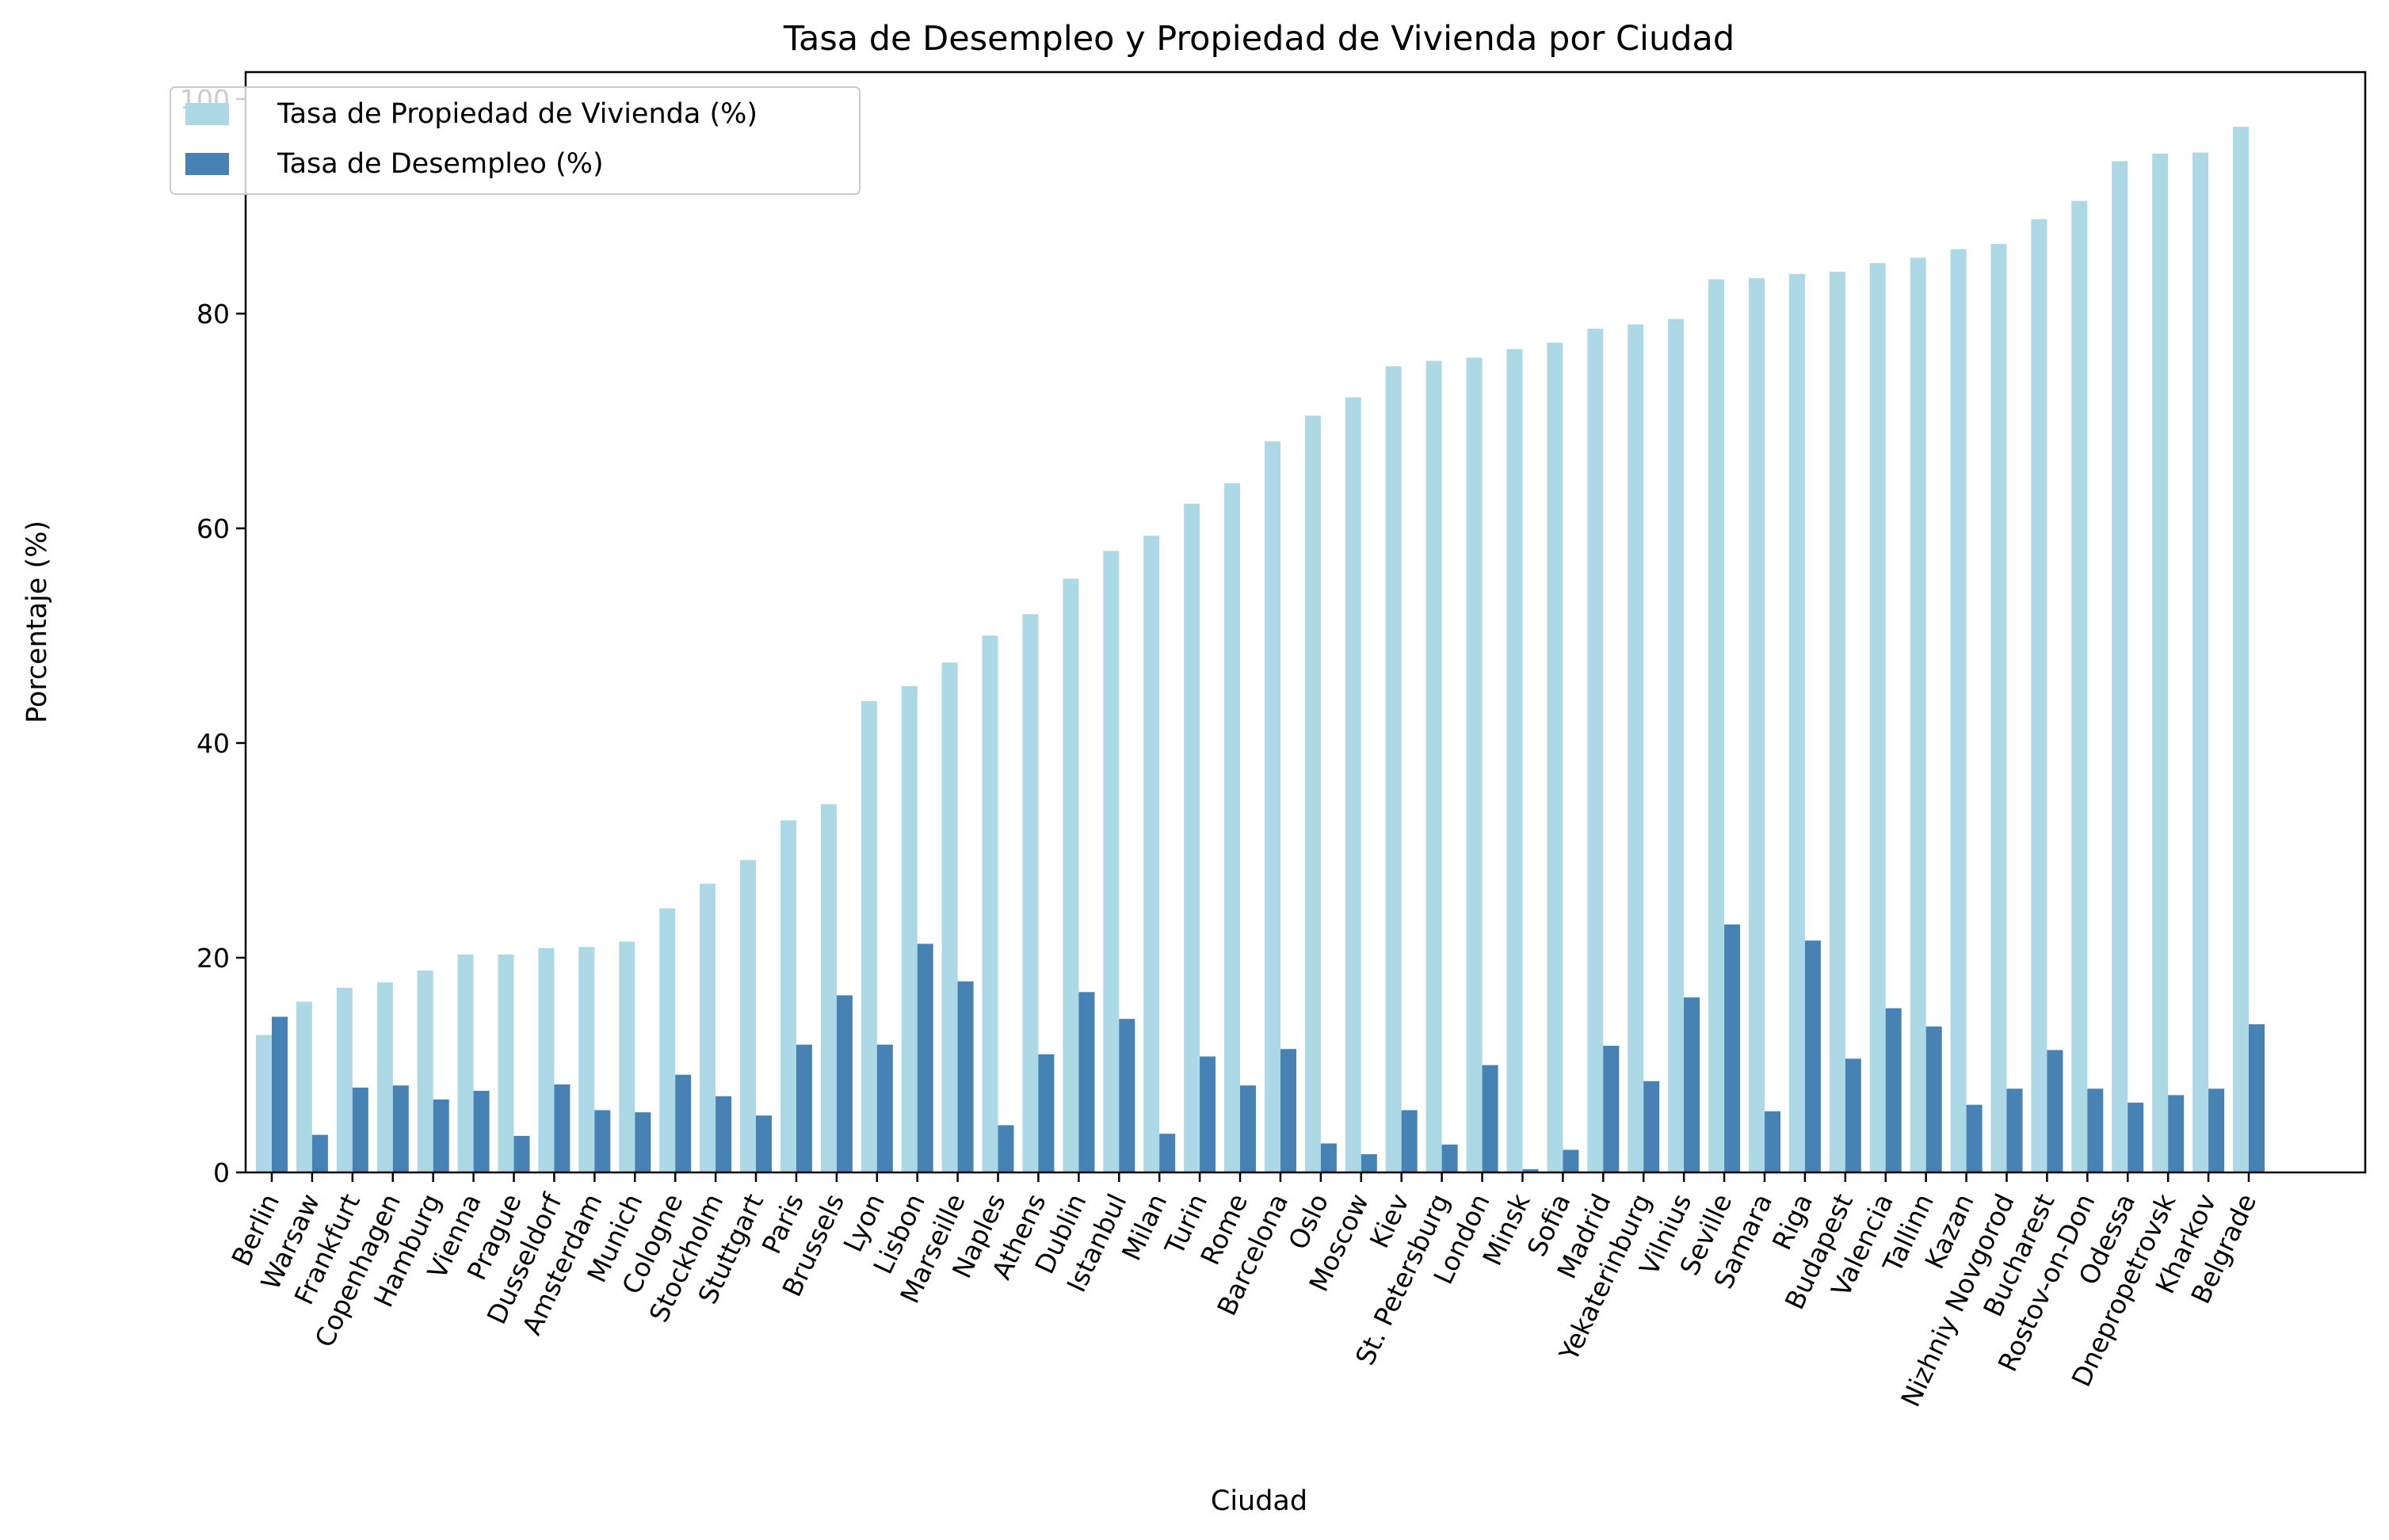  What do you see at coordinates (517, 114) in the screenshot?
I see `legend-label-homeownership: Tasa de Propiedad de Vivienda (%)` at bounding box center [517, 114].